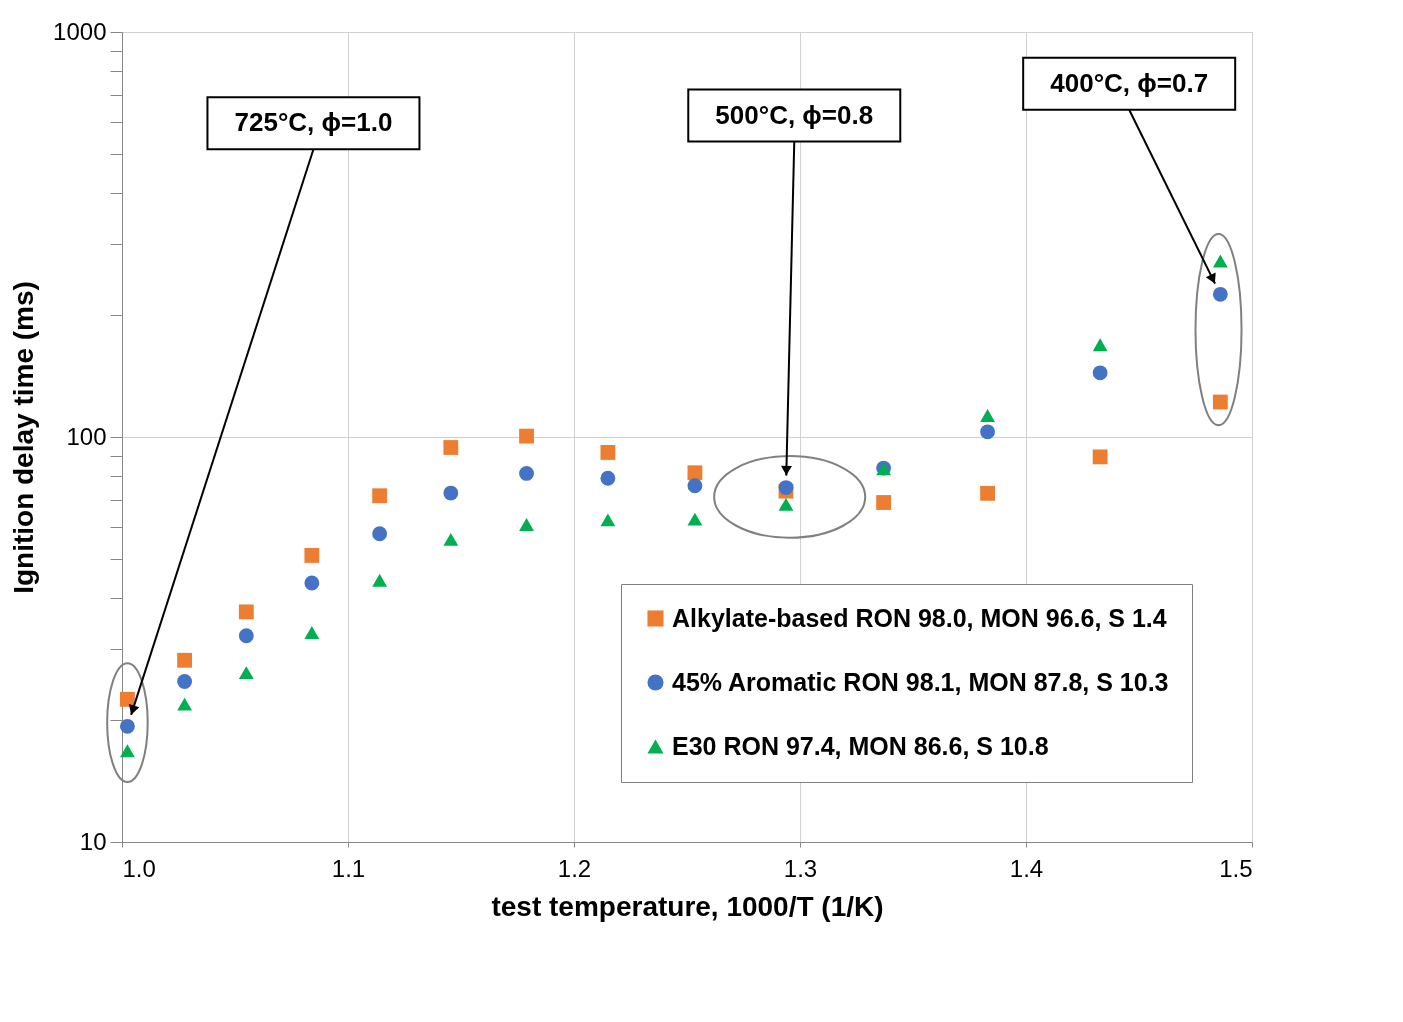 The height and width of the screenshot is (1022, 1403). What do you see at coordinates (24, 437) in the screenshot?
I see `y-axis-title: Ignition delay time (ms)` at bounding box center [24, 437].